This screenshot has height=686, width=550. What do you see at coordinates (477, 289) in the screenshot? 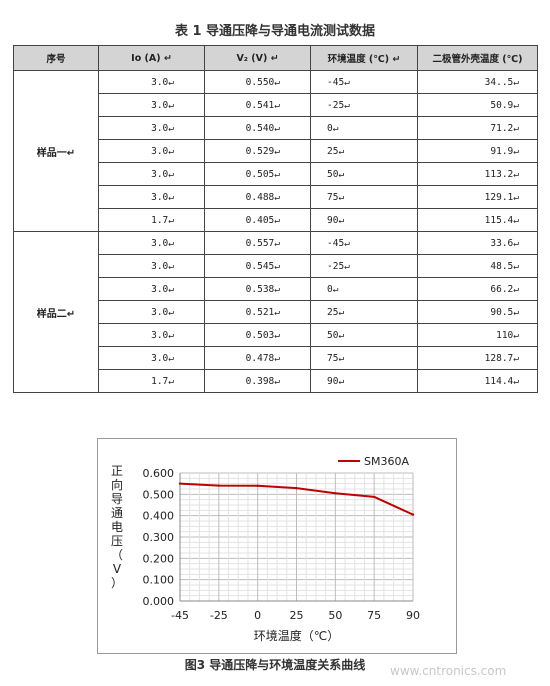
I see `case-temp-cell: 66.2↵` at bounding box center [477, 289].